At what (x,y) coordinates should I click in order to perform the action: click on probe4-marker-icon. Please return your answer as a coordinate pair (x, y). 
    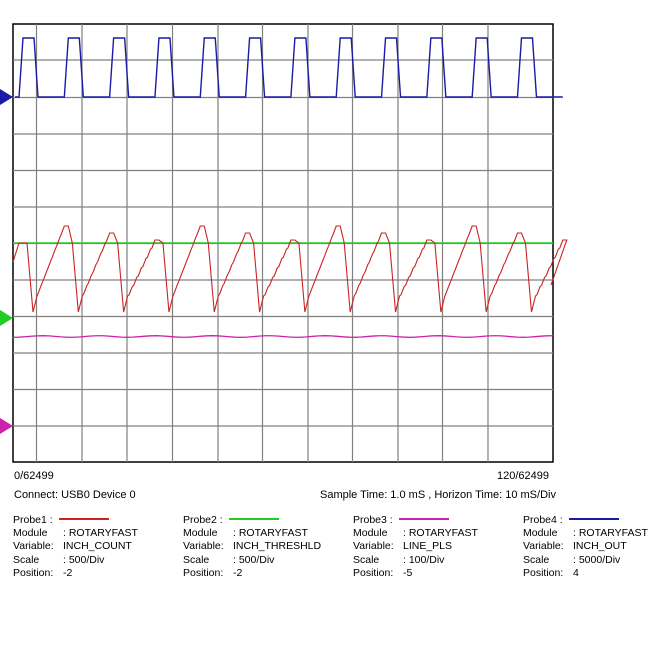
    Looking at the image, I should click on (6, 97).